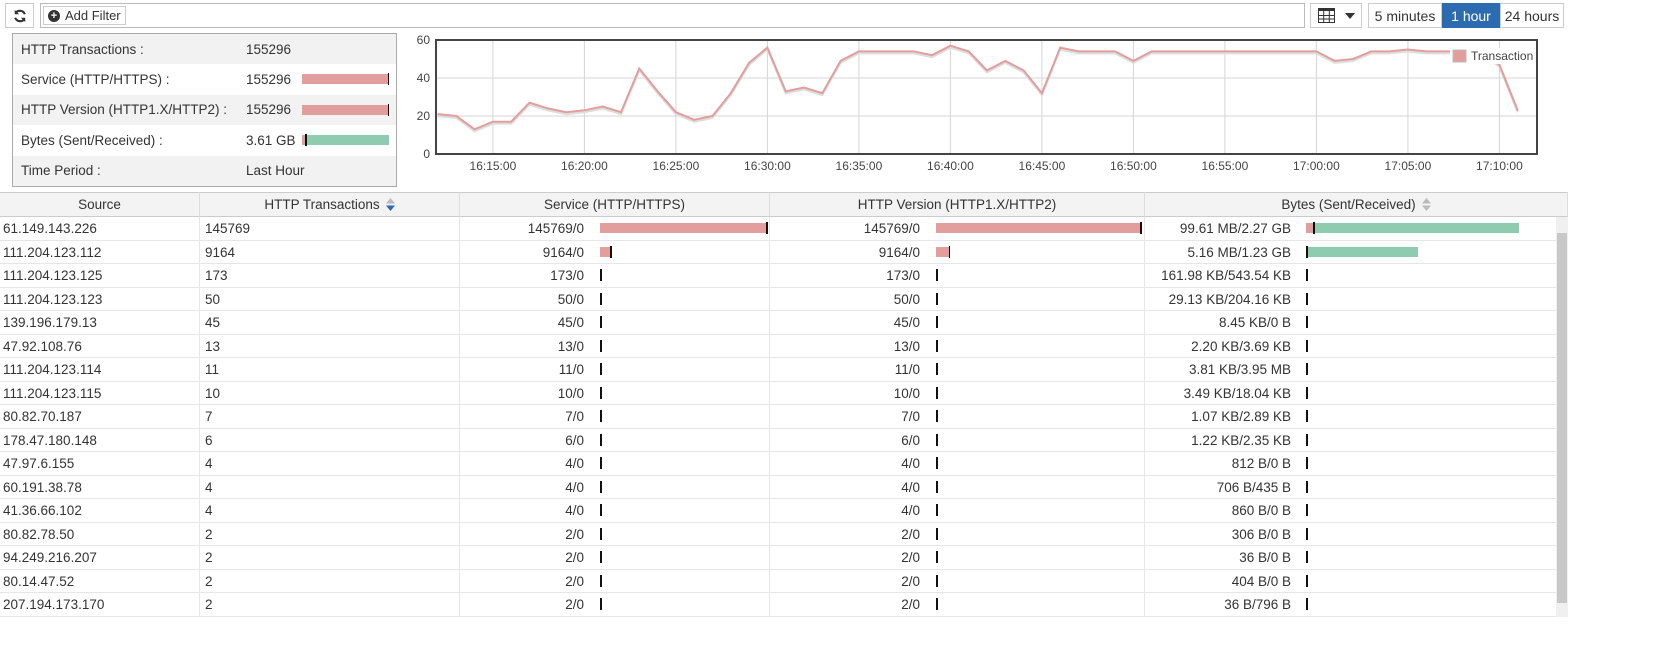 Image resolution: width=1664 pixels, height=656 pixels. Describe the element at coordinates (615, 323) in the screenshot. I see `cell-service: 45/0` at that location.